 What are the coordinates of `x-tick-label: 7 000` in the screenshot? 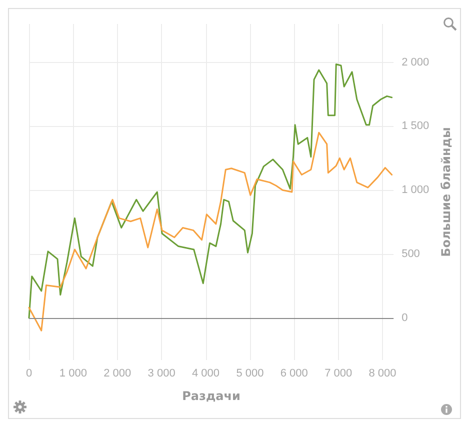 It's located at (338, 374).